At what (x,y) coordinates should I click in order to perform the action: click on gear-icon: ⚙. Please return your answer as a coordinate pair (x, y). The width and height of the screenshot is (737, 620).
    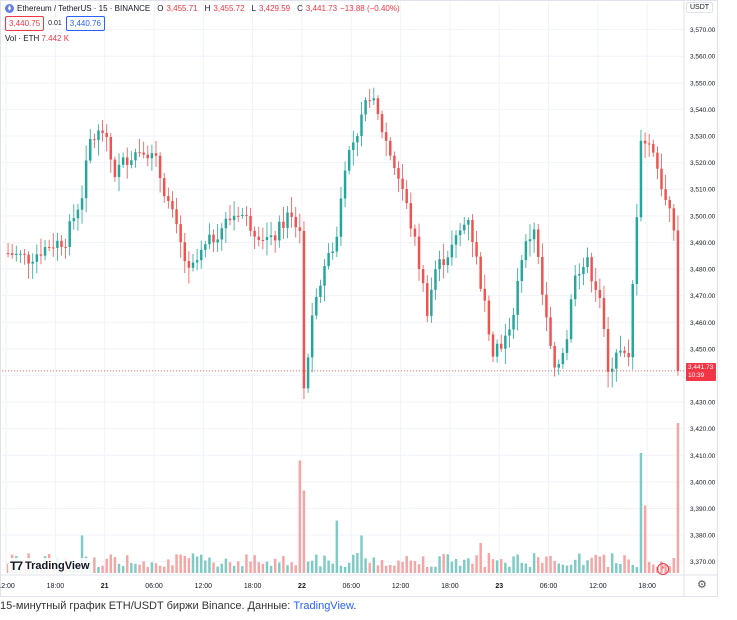
    Looking at the image, I should click on (702, 585).